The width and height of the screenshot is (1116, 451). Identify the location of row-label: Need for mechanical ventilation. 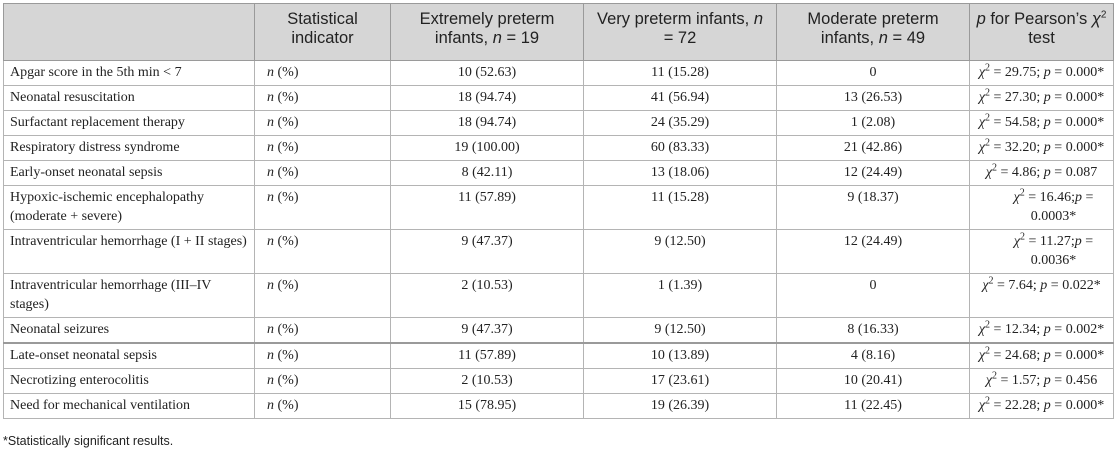
(129, 406).